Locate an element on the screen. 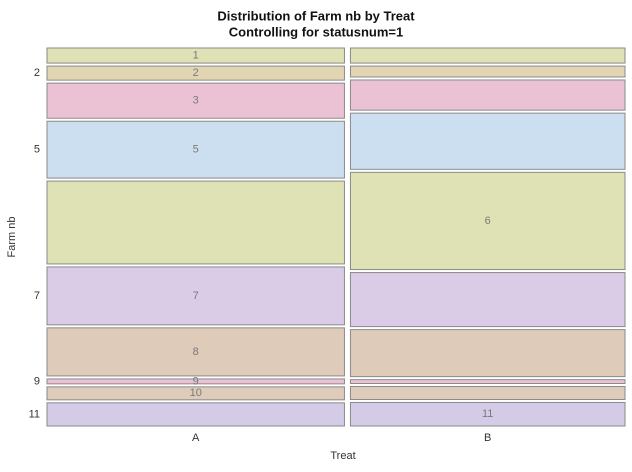  y-tick-label: 5 is located at coordinates (37, 150).